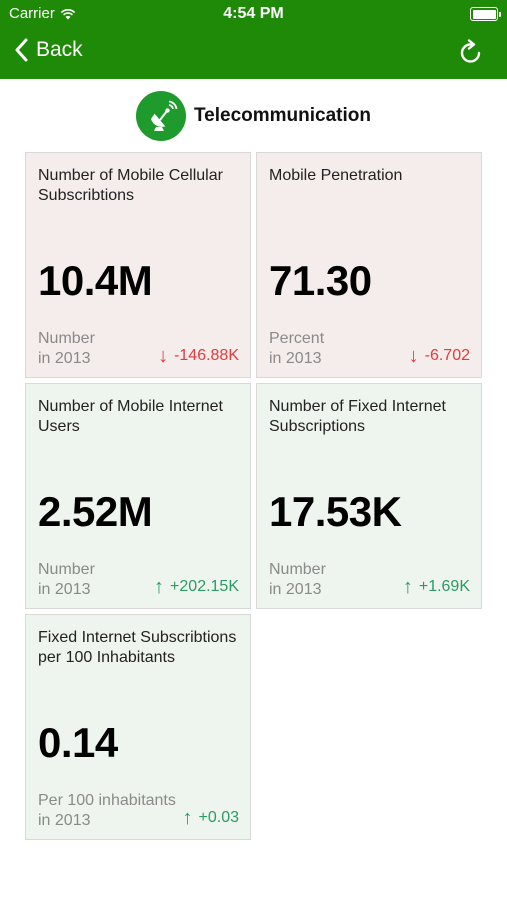 This screenshot has height=900, width=507. What do you see at coordinates (68, 13) in the screenshot?
I see `wifi-icon` at bounding box center [68, 13].